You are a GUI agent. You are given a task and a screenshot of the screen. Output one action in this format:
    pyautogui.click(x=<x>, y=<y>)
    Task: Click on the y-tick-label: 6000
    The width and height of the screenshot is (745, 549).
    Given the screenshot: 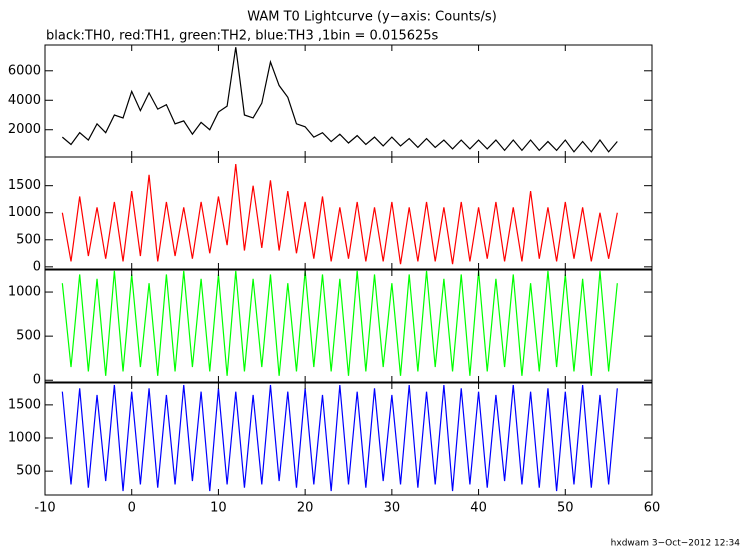 What is the action you would take?
    pyautogui.click(x=24, y=70)
    